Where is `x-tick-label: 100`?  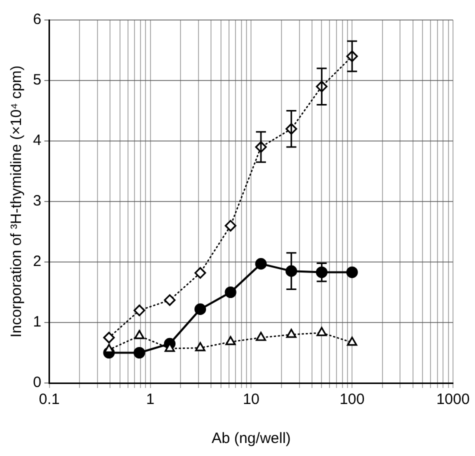 x-tick-label: 100 is located at coordinates (352, 399).